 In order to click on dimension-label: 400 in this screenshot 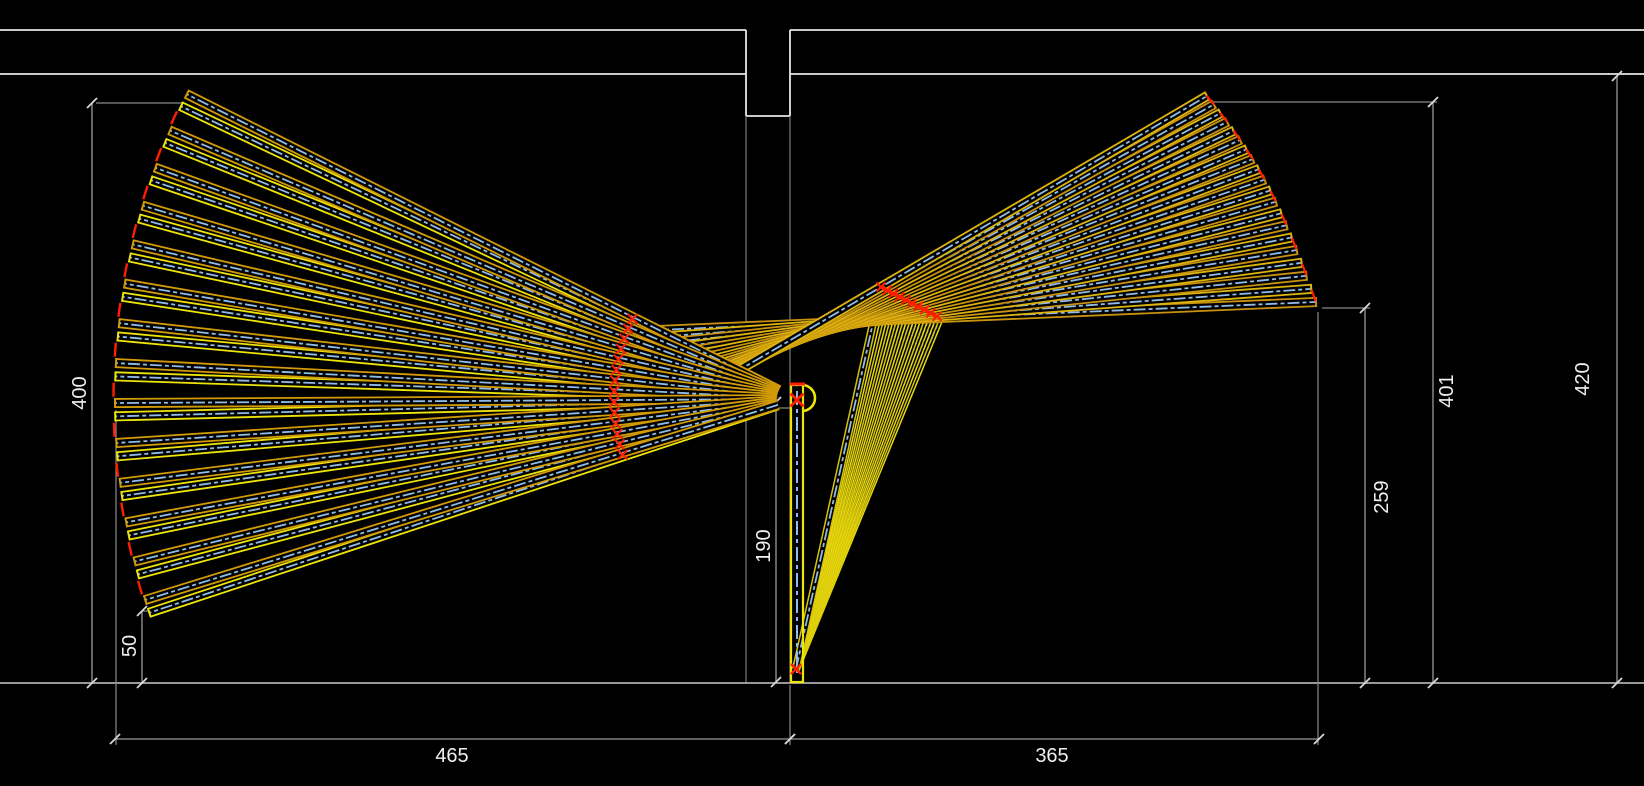, I will do `click(80, 392)`.